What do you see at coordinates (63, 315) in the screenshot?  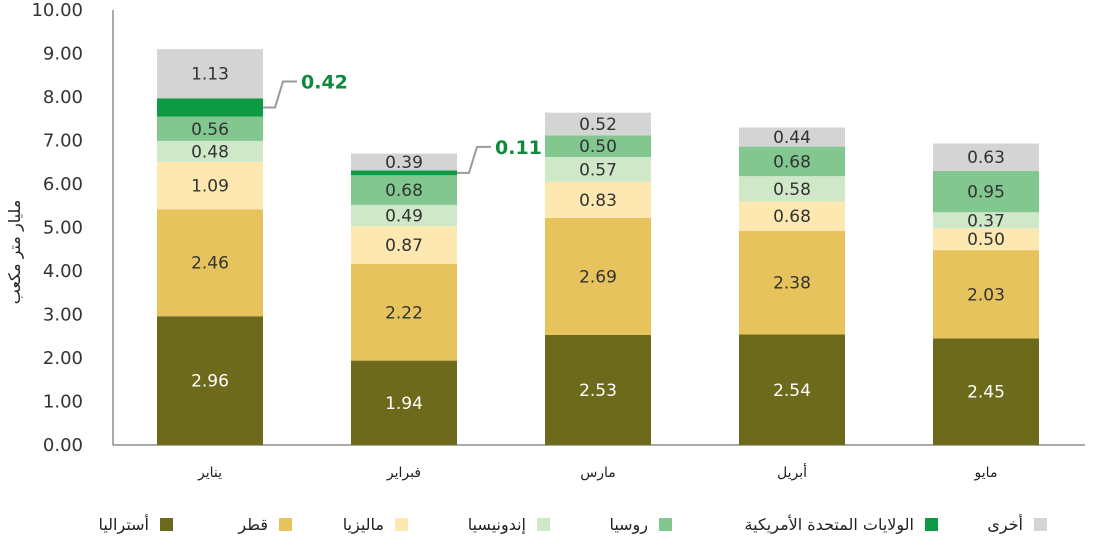 I see `y-tick-label: 3.00` at bounding box center [63, 315].